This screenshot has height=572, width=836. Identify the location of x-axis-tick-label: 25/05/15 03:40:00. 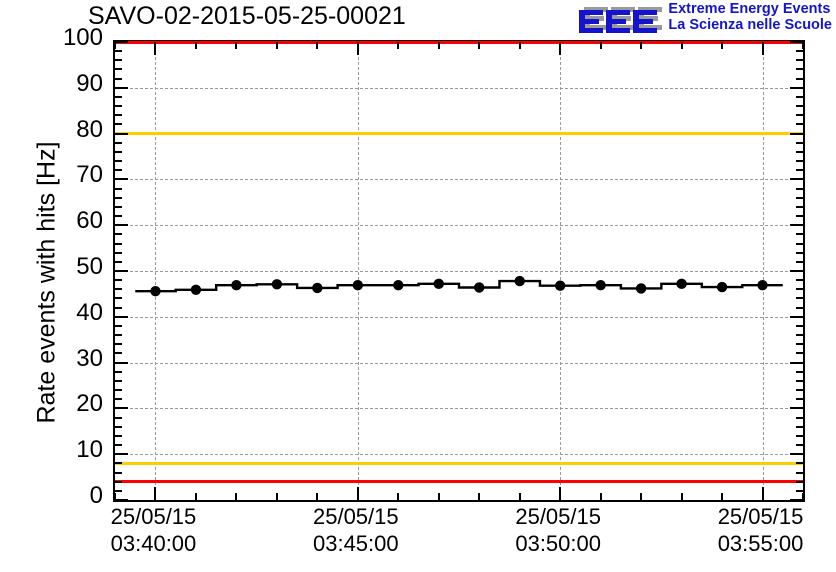
(153, 531).